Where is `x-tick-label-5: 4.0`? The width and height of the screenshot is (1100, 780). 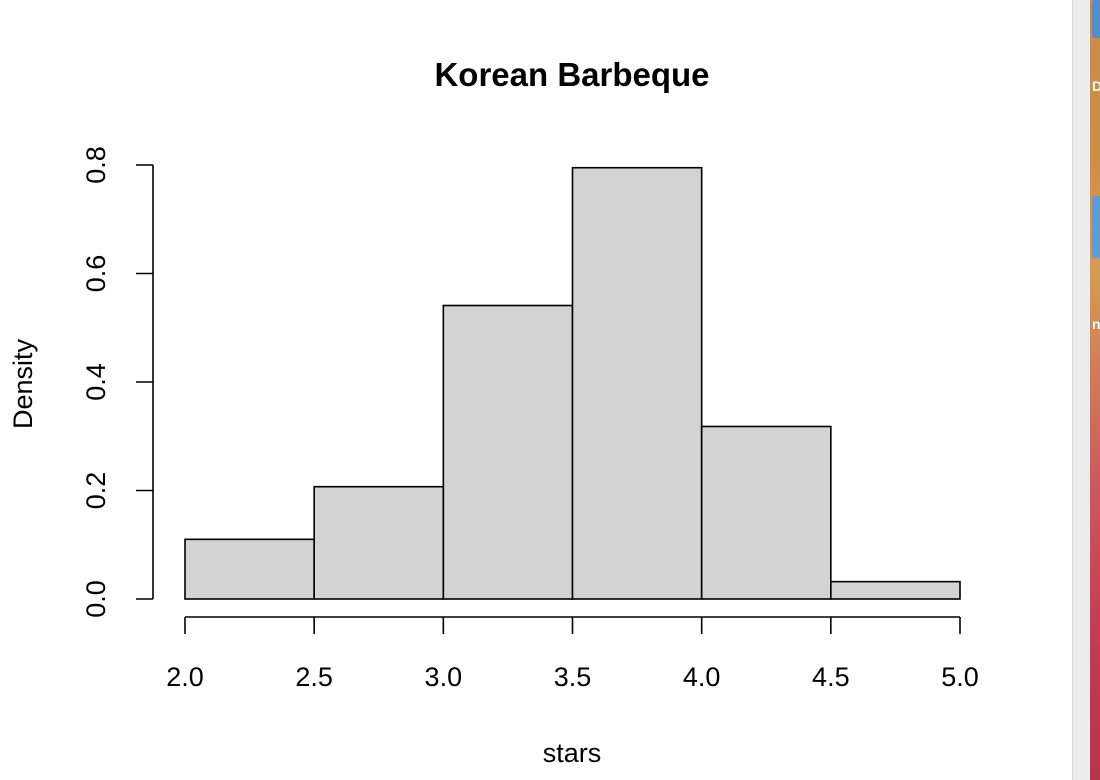 x-tick-label-5: 4.0 is located at coordinates (702, 677).